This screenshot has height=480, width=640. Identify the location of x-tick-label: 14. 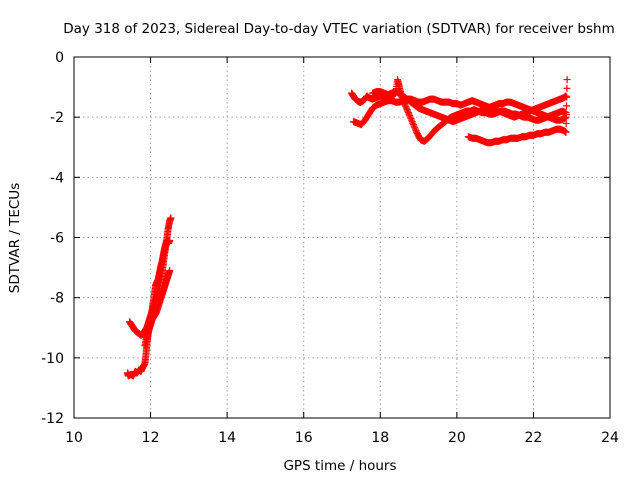
(227, 438).